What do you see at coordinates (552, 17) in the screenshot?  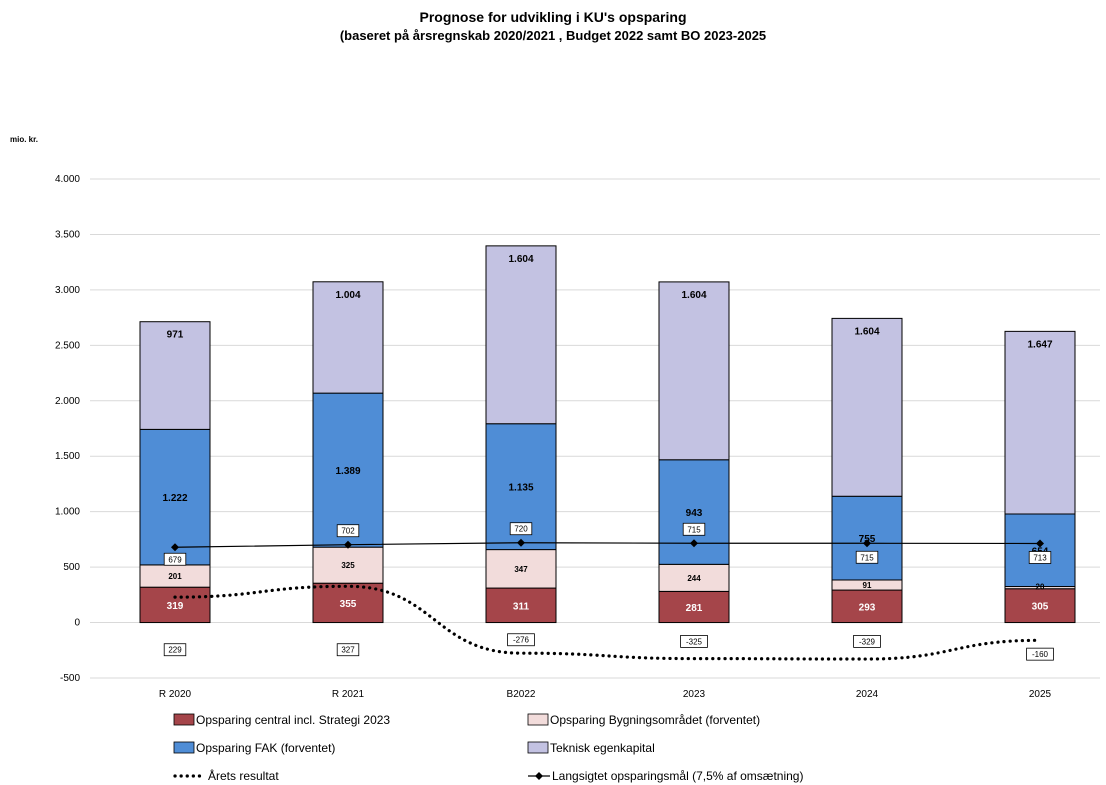 I see `chart-title: Prognose for udvikling i KU's opsparing` at bounding box center [552, 17].